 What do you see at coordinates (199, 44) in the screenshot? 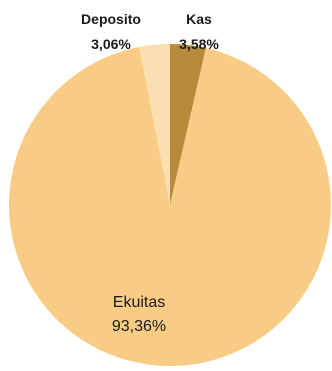
I see `slice-label-kas-value: 3,58%` at bounding box center [199, 44].